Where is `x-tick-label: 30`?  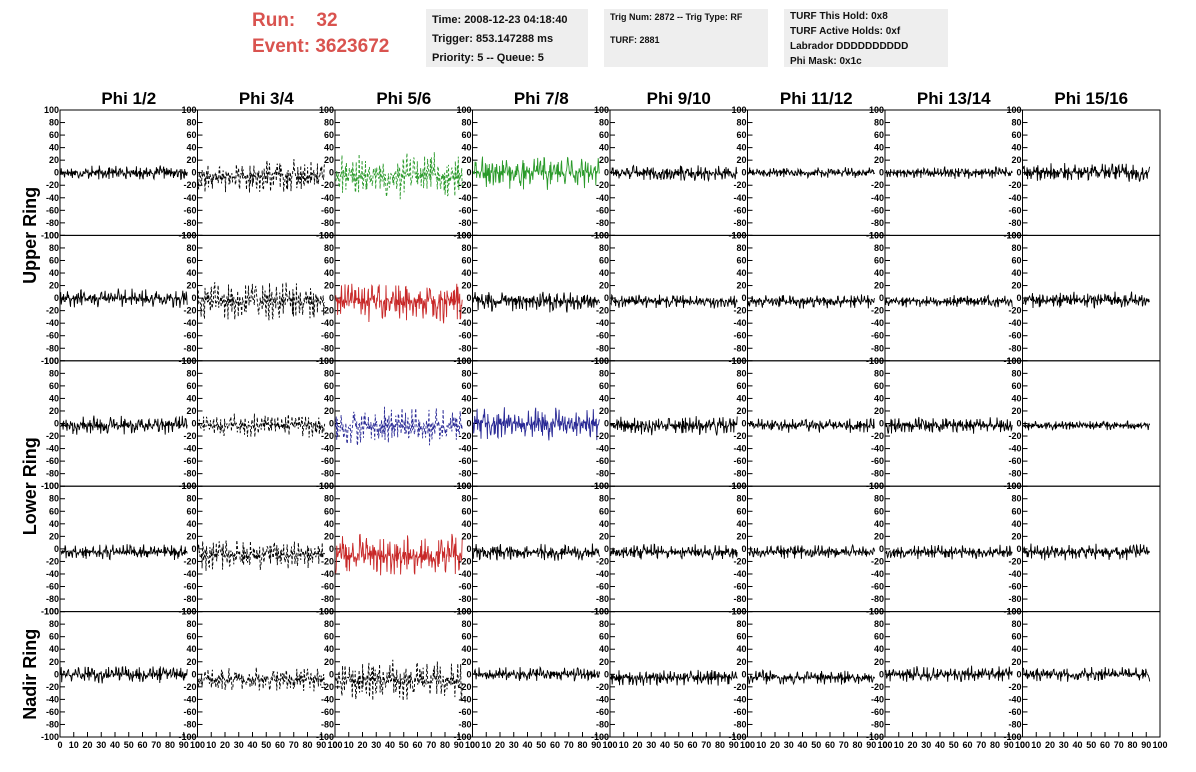
x-tick-label: 30 is located at coordinates (101, 745).